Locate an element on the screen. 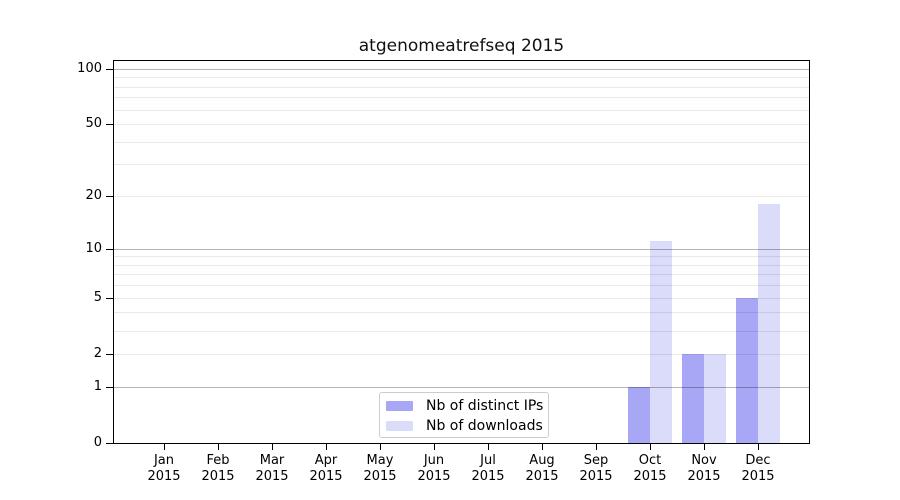 This screenshot has width=900, height=500. x-tick-label-month: Nov is located at coordinates (704, 460).